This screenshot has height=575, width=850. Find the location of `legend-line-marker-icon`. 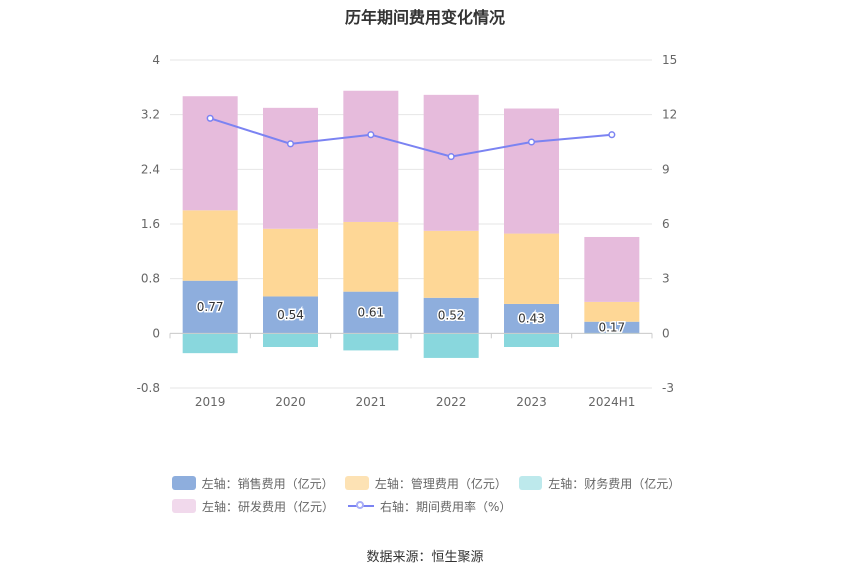

legend-line-marker-icon is located at coordinates (361, 506).